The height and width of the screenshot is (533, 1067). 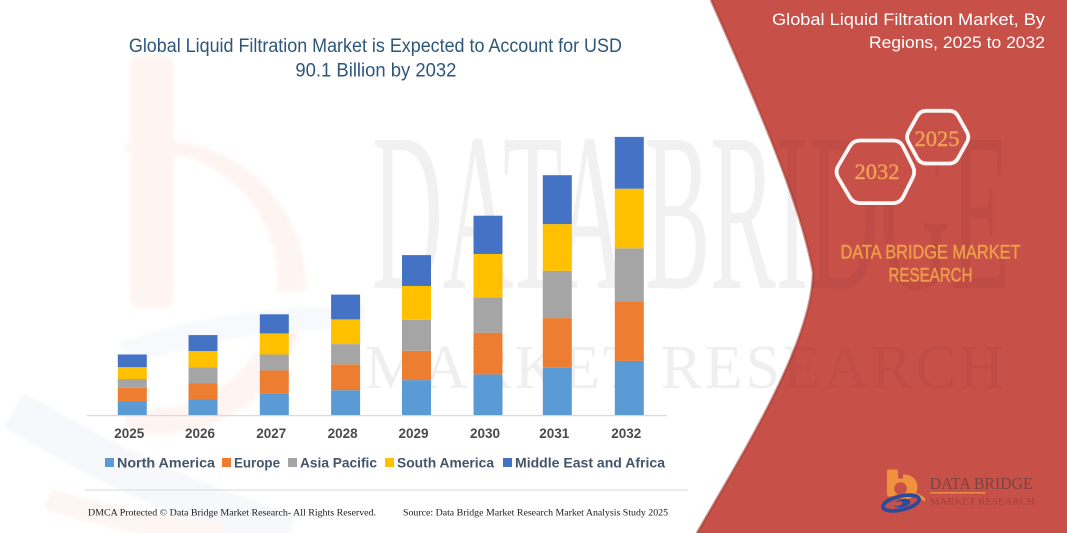 I want to click on svg-text: MARKET RESEARCH, so click(x=982, y=503).